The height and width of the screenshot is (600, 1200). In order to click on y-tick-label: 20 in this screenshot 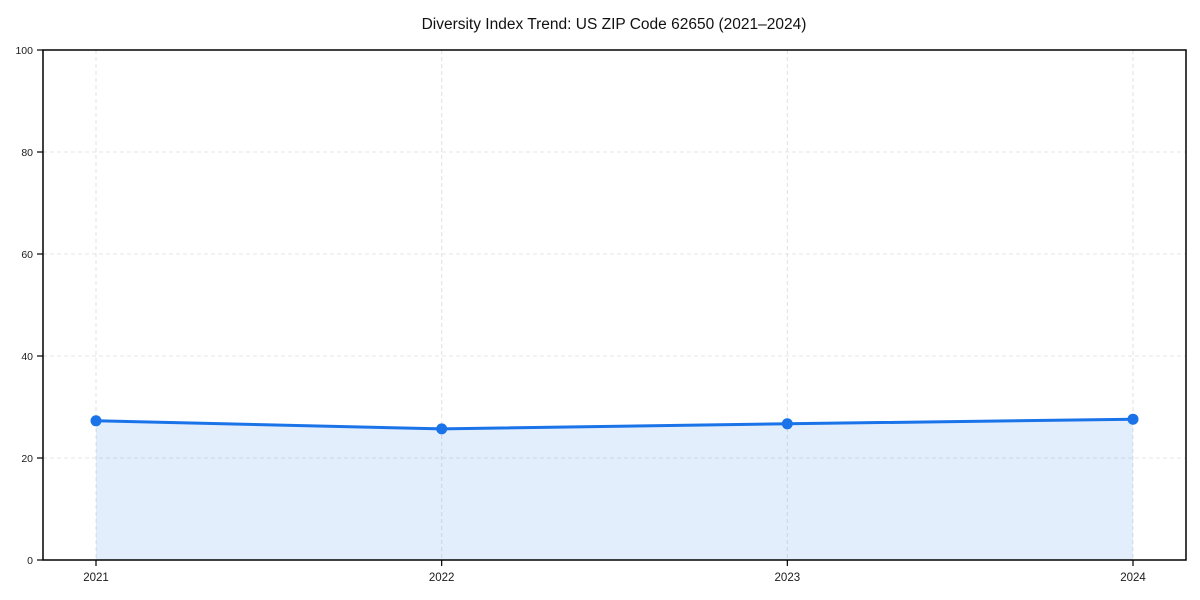, I will do `click(27, 459)`.